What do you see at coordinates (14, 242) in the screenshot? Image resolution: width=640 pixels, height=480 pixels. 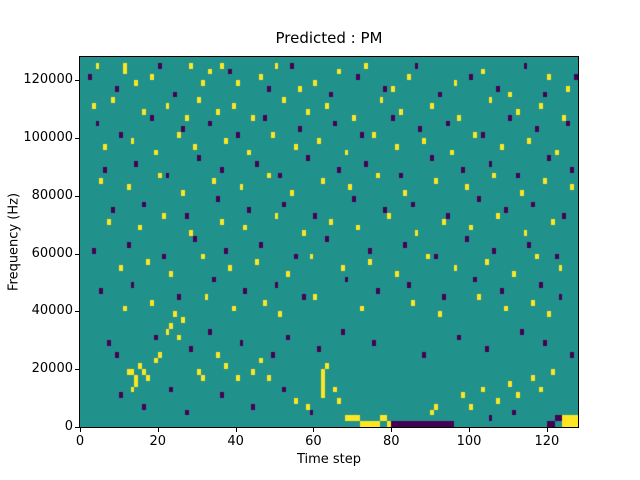 I see `y-axis-label: Frequency (Hz)` at bounding box center [14, 242].